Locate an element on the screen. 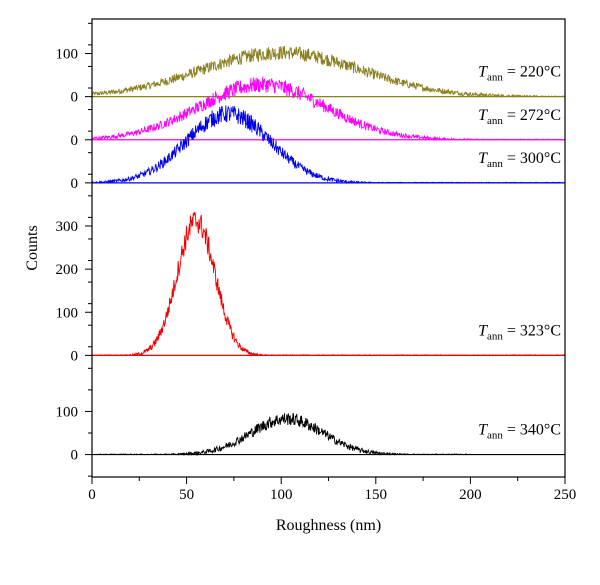  y-tick-label-2: 0 is located at coordinates (75, 356).